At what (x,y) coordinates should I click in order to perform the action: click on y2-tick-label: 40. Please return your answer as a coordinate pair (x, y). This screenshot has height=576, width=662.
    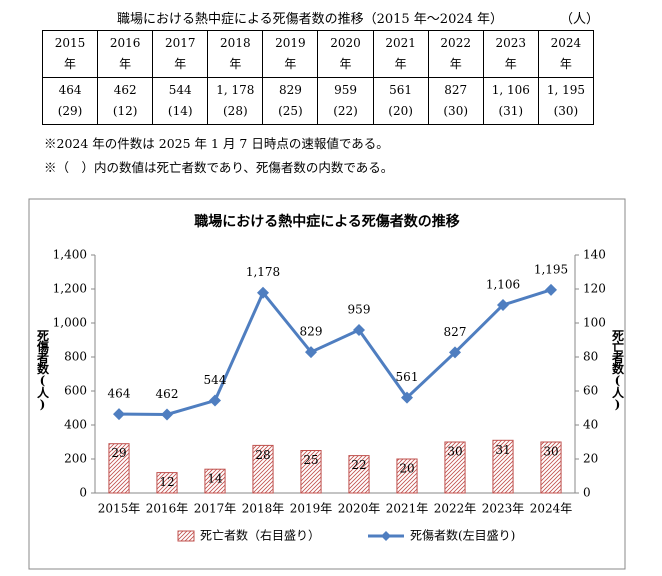
    Looking at the image, I should click on (590, 425).